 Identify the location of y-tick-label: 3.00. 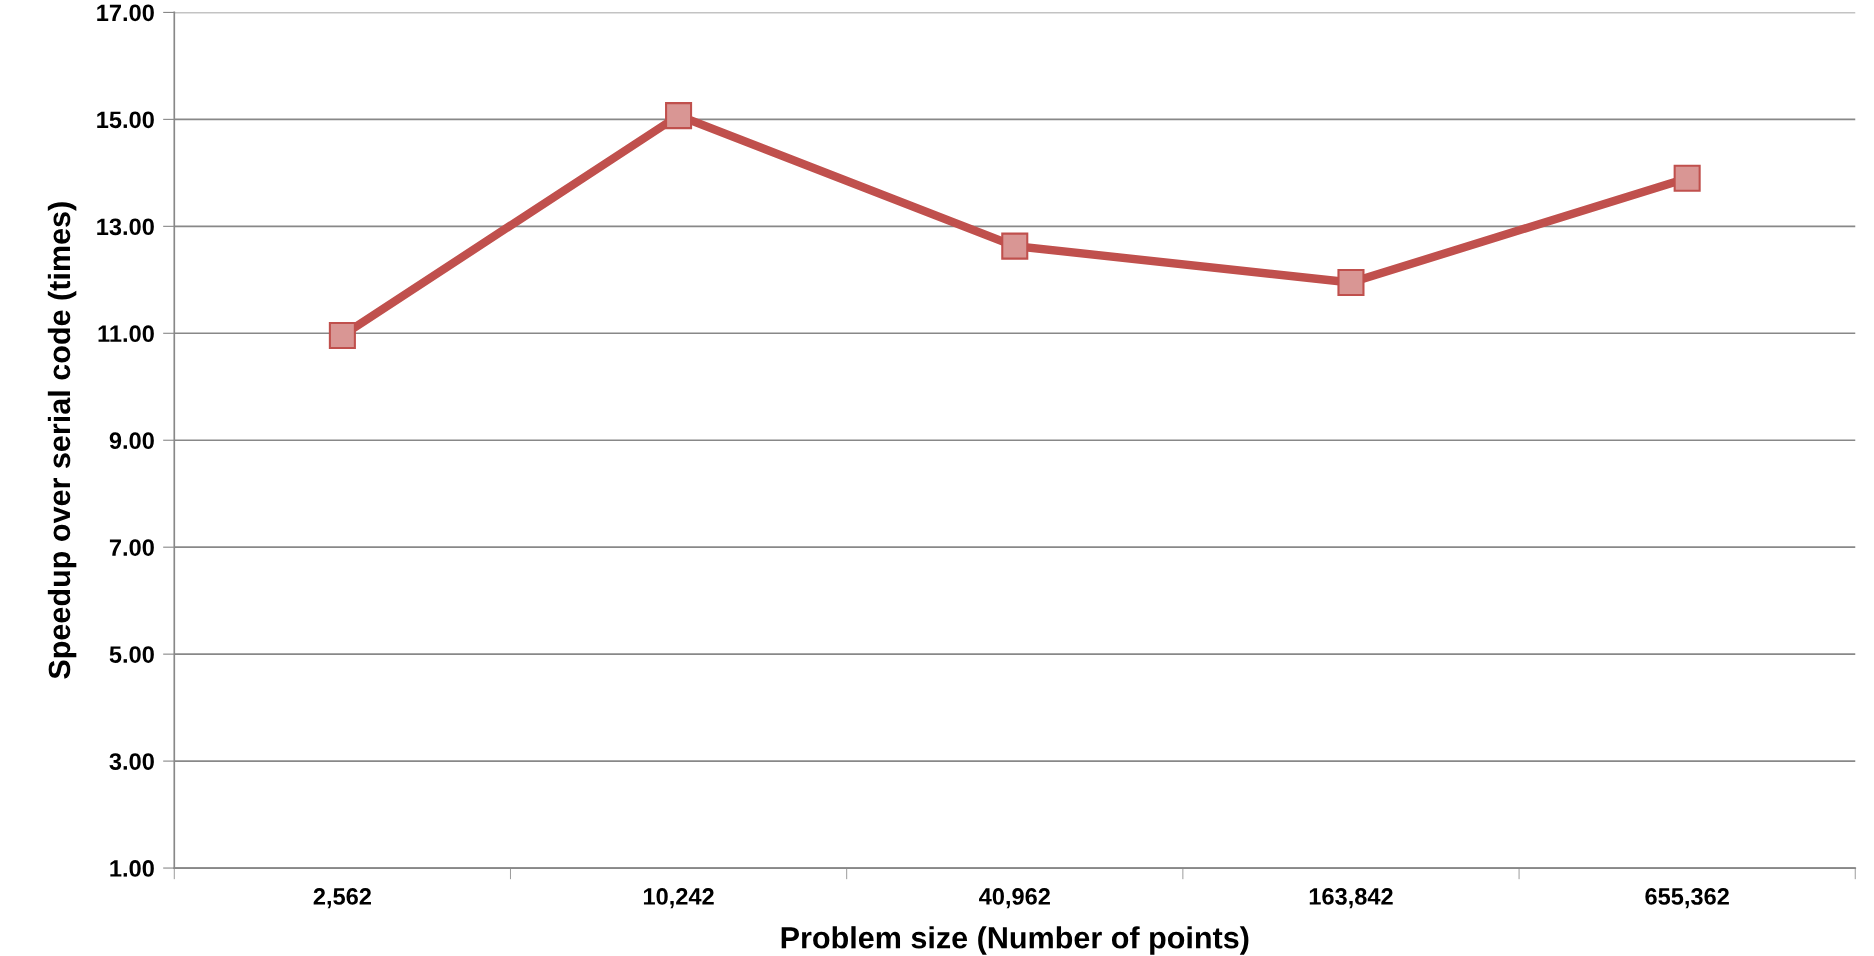
(131, 761).